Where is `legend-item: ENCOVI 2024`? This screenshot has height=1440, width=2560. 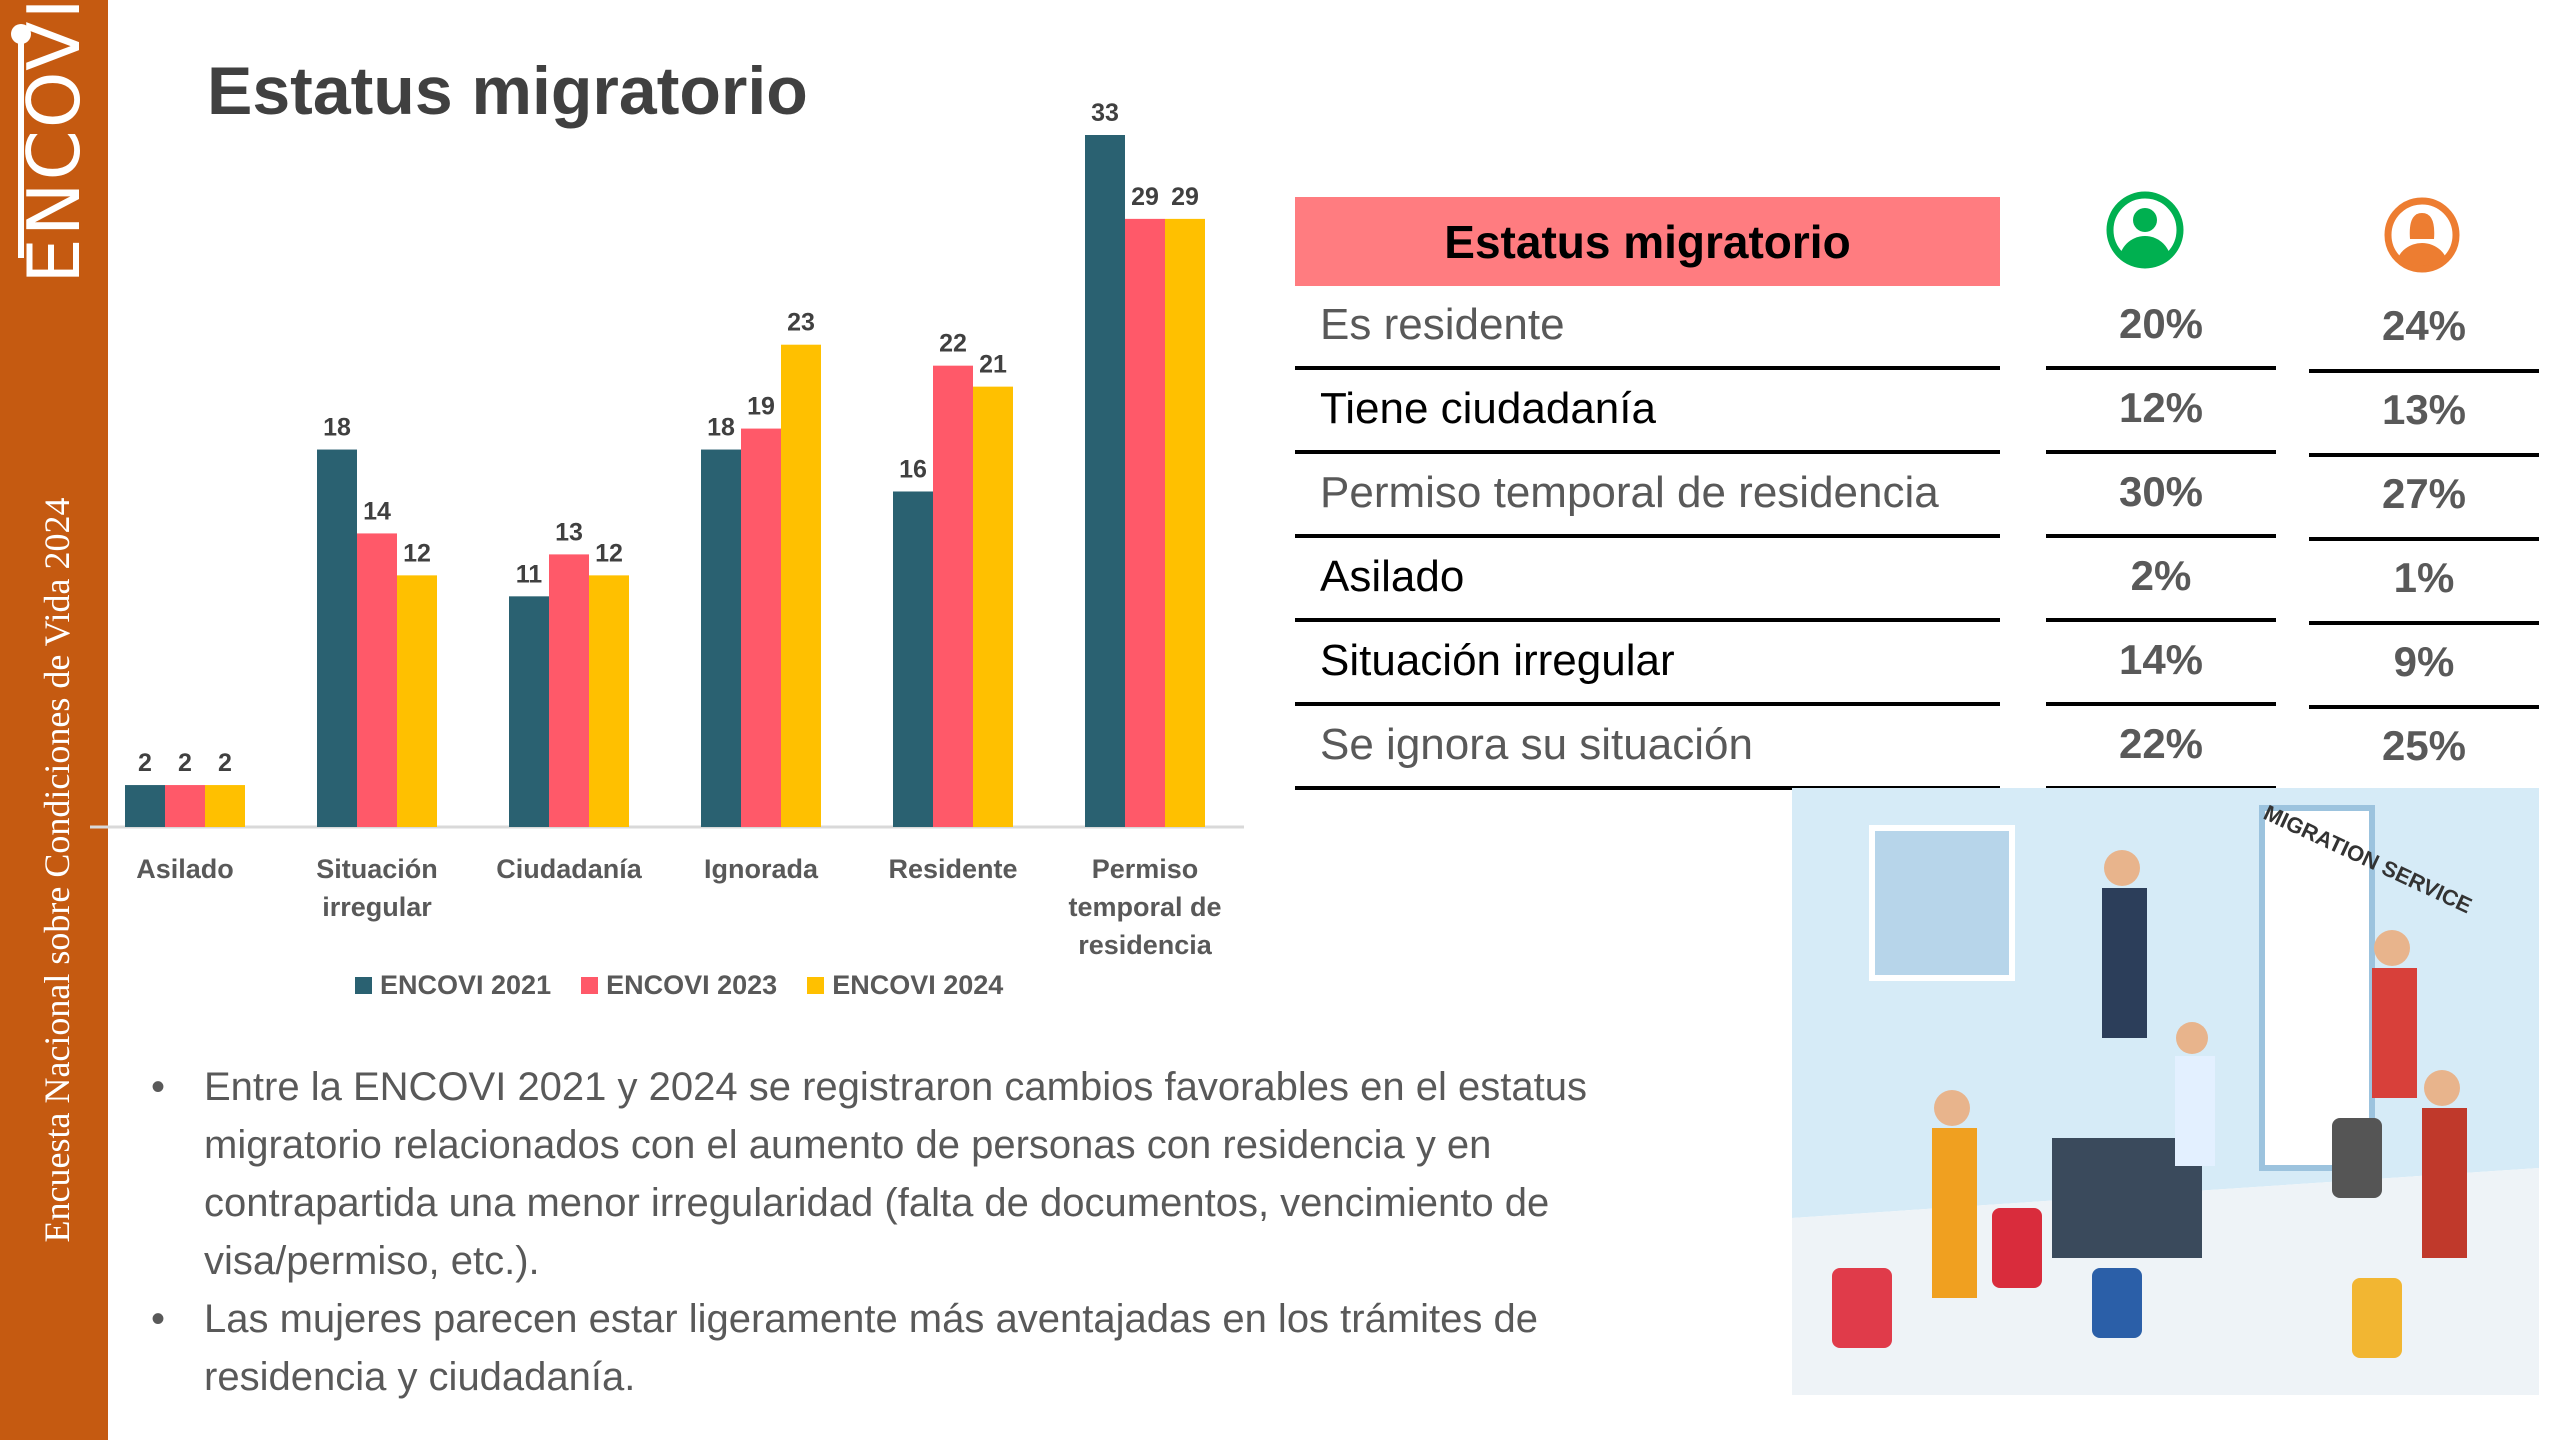
legend-item: ENCOVI 2024 is located at coordinates (905, 985).